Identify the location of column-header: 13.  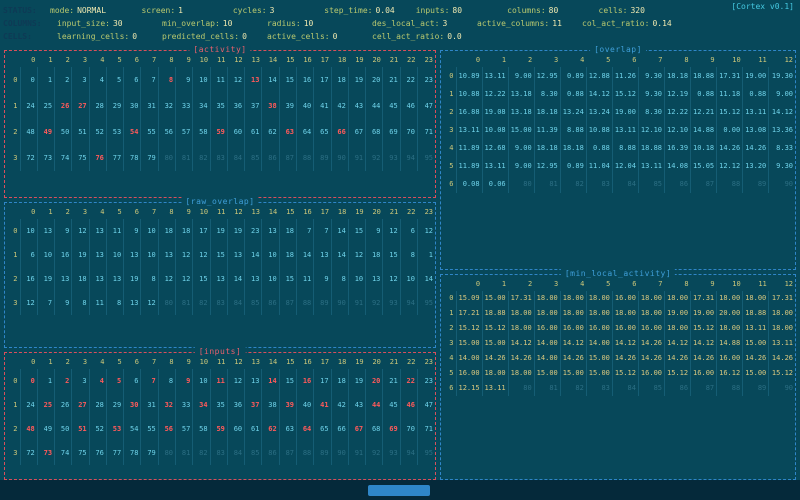
(255, 211).